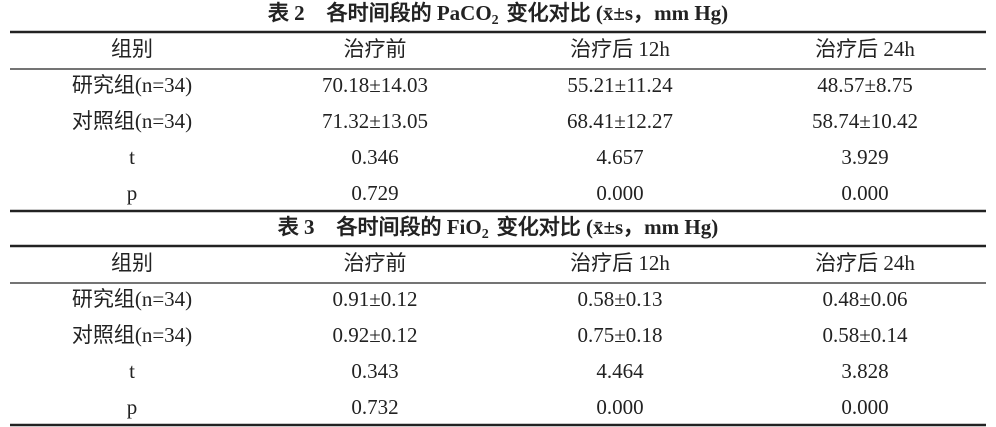  I want to click on table-cell: 3.828, so click(864, 371).